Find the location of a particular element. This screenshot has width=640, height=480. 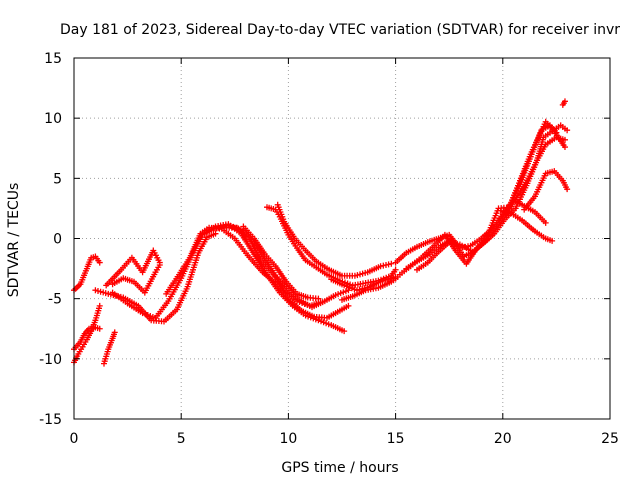

y-tick-label: 15 is located at coordinates (53, 59).